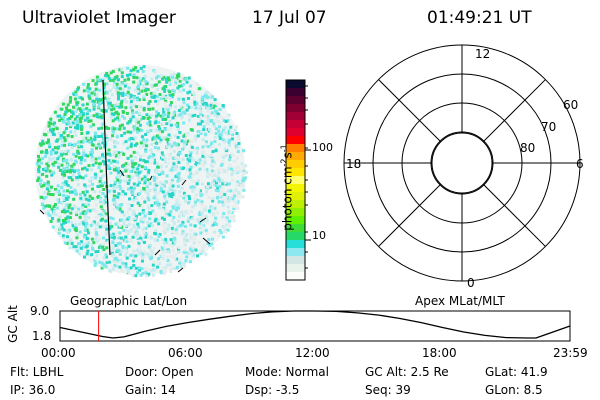  What do you see at coordinates (439, 353) in the screenshot?
I see `xtick-18: 18:00` at bounding box center [439, 353].